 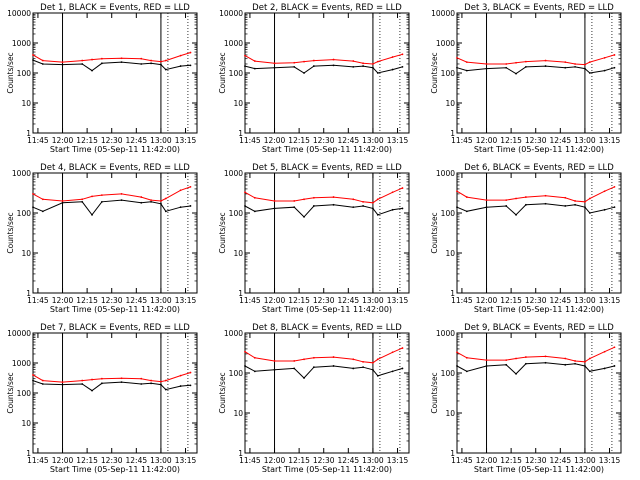 What do you see at coordinates (115, 328) in the screenshot?
I see `chart-title: Det 7, BLACK = Events, RED = LLD` at bounding box center [115, 328].